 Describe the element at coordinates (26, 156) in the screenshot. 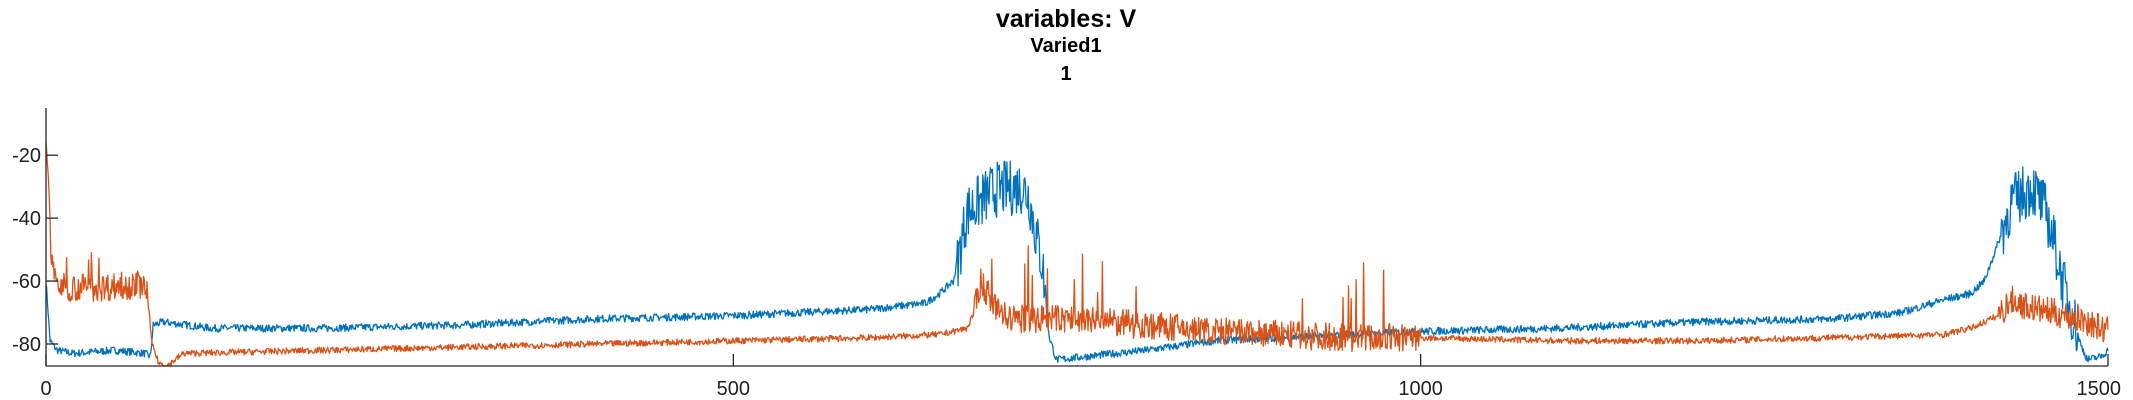

I see `y-tick-label: -20` at that location.